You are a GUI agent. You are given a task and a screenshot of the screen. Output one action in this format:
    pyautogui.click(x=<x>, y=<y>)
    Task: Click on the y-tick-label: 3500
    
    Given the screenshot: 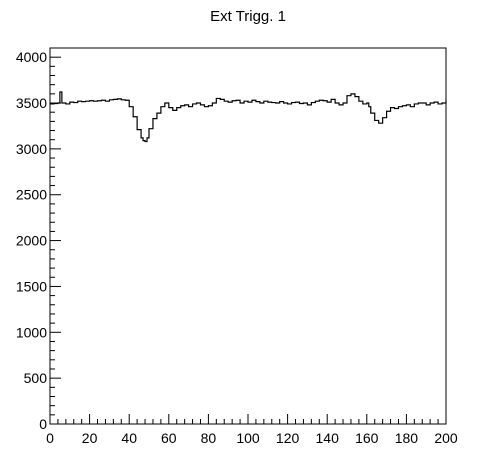 What is the action you would take?
    pyautogui.click(x=31, y=103)
    